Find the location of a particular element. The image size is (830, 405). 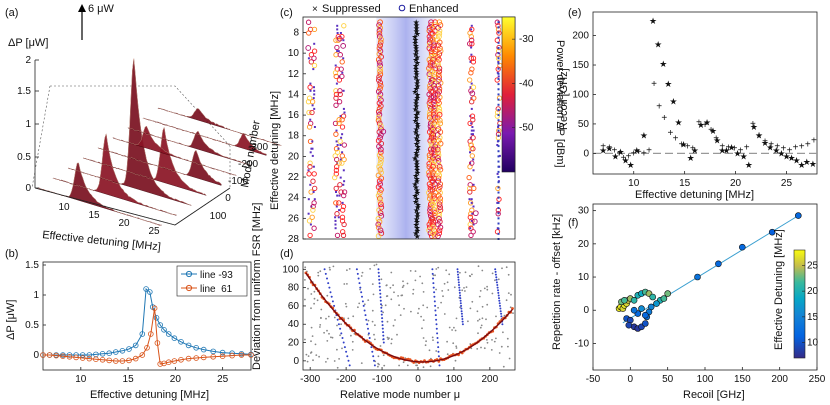

f-colorbar-tick: 20 is located at coordinates (813, 291).